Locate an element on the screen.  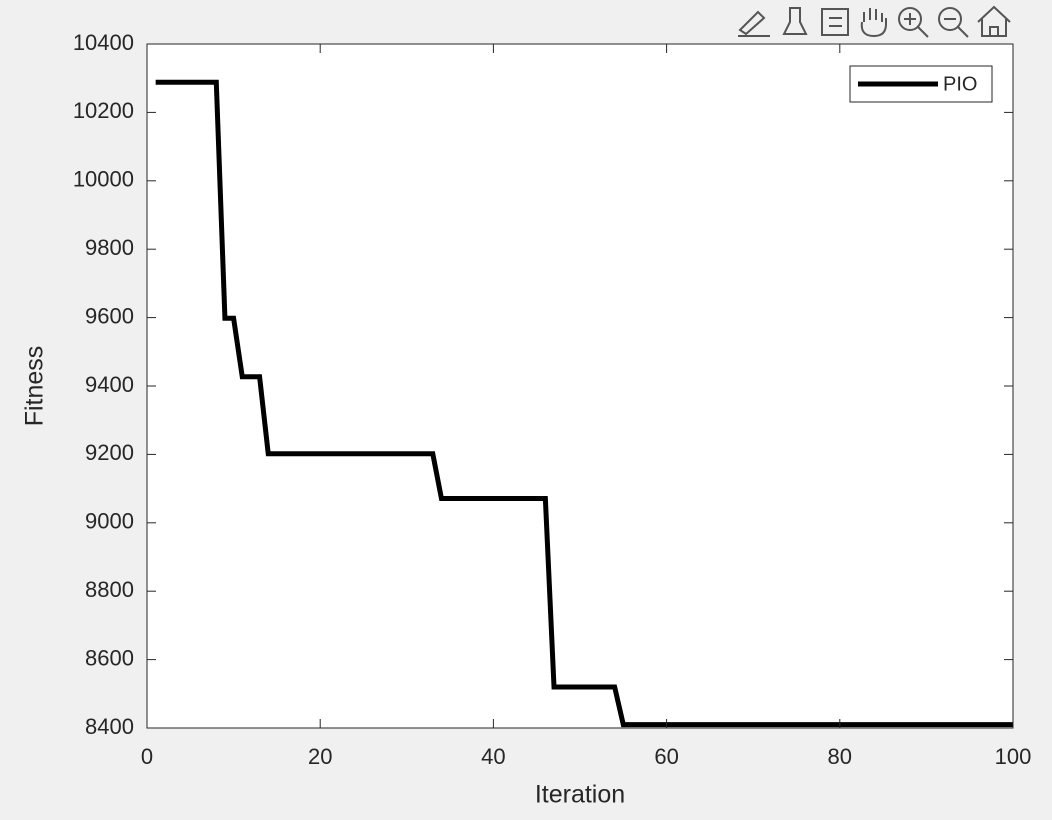
x-tick-label: 40 is located at coordinates (493, 756).